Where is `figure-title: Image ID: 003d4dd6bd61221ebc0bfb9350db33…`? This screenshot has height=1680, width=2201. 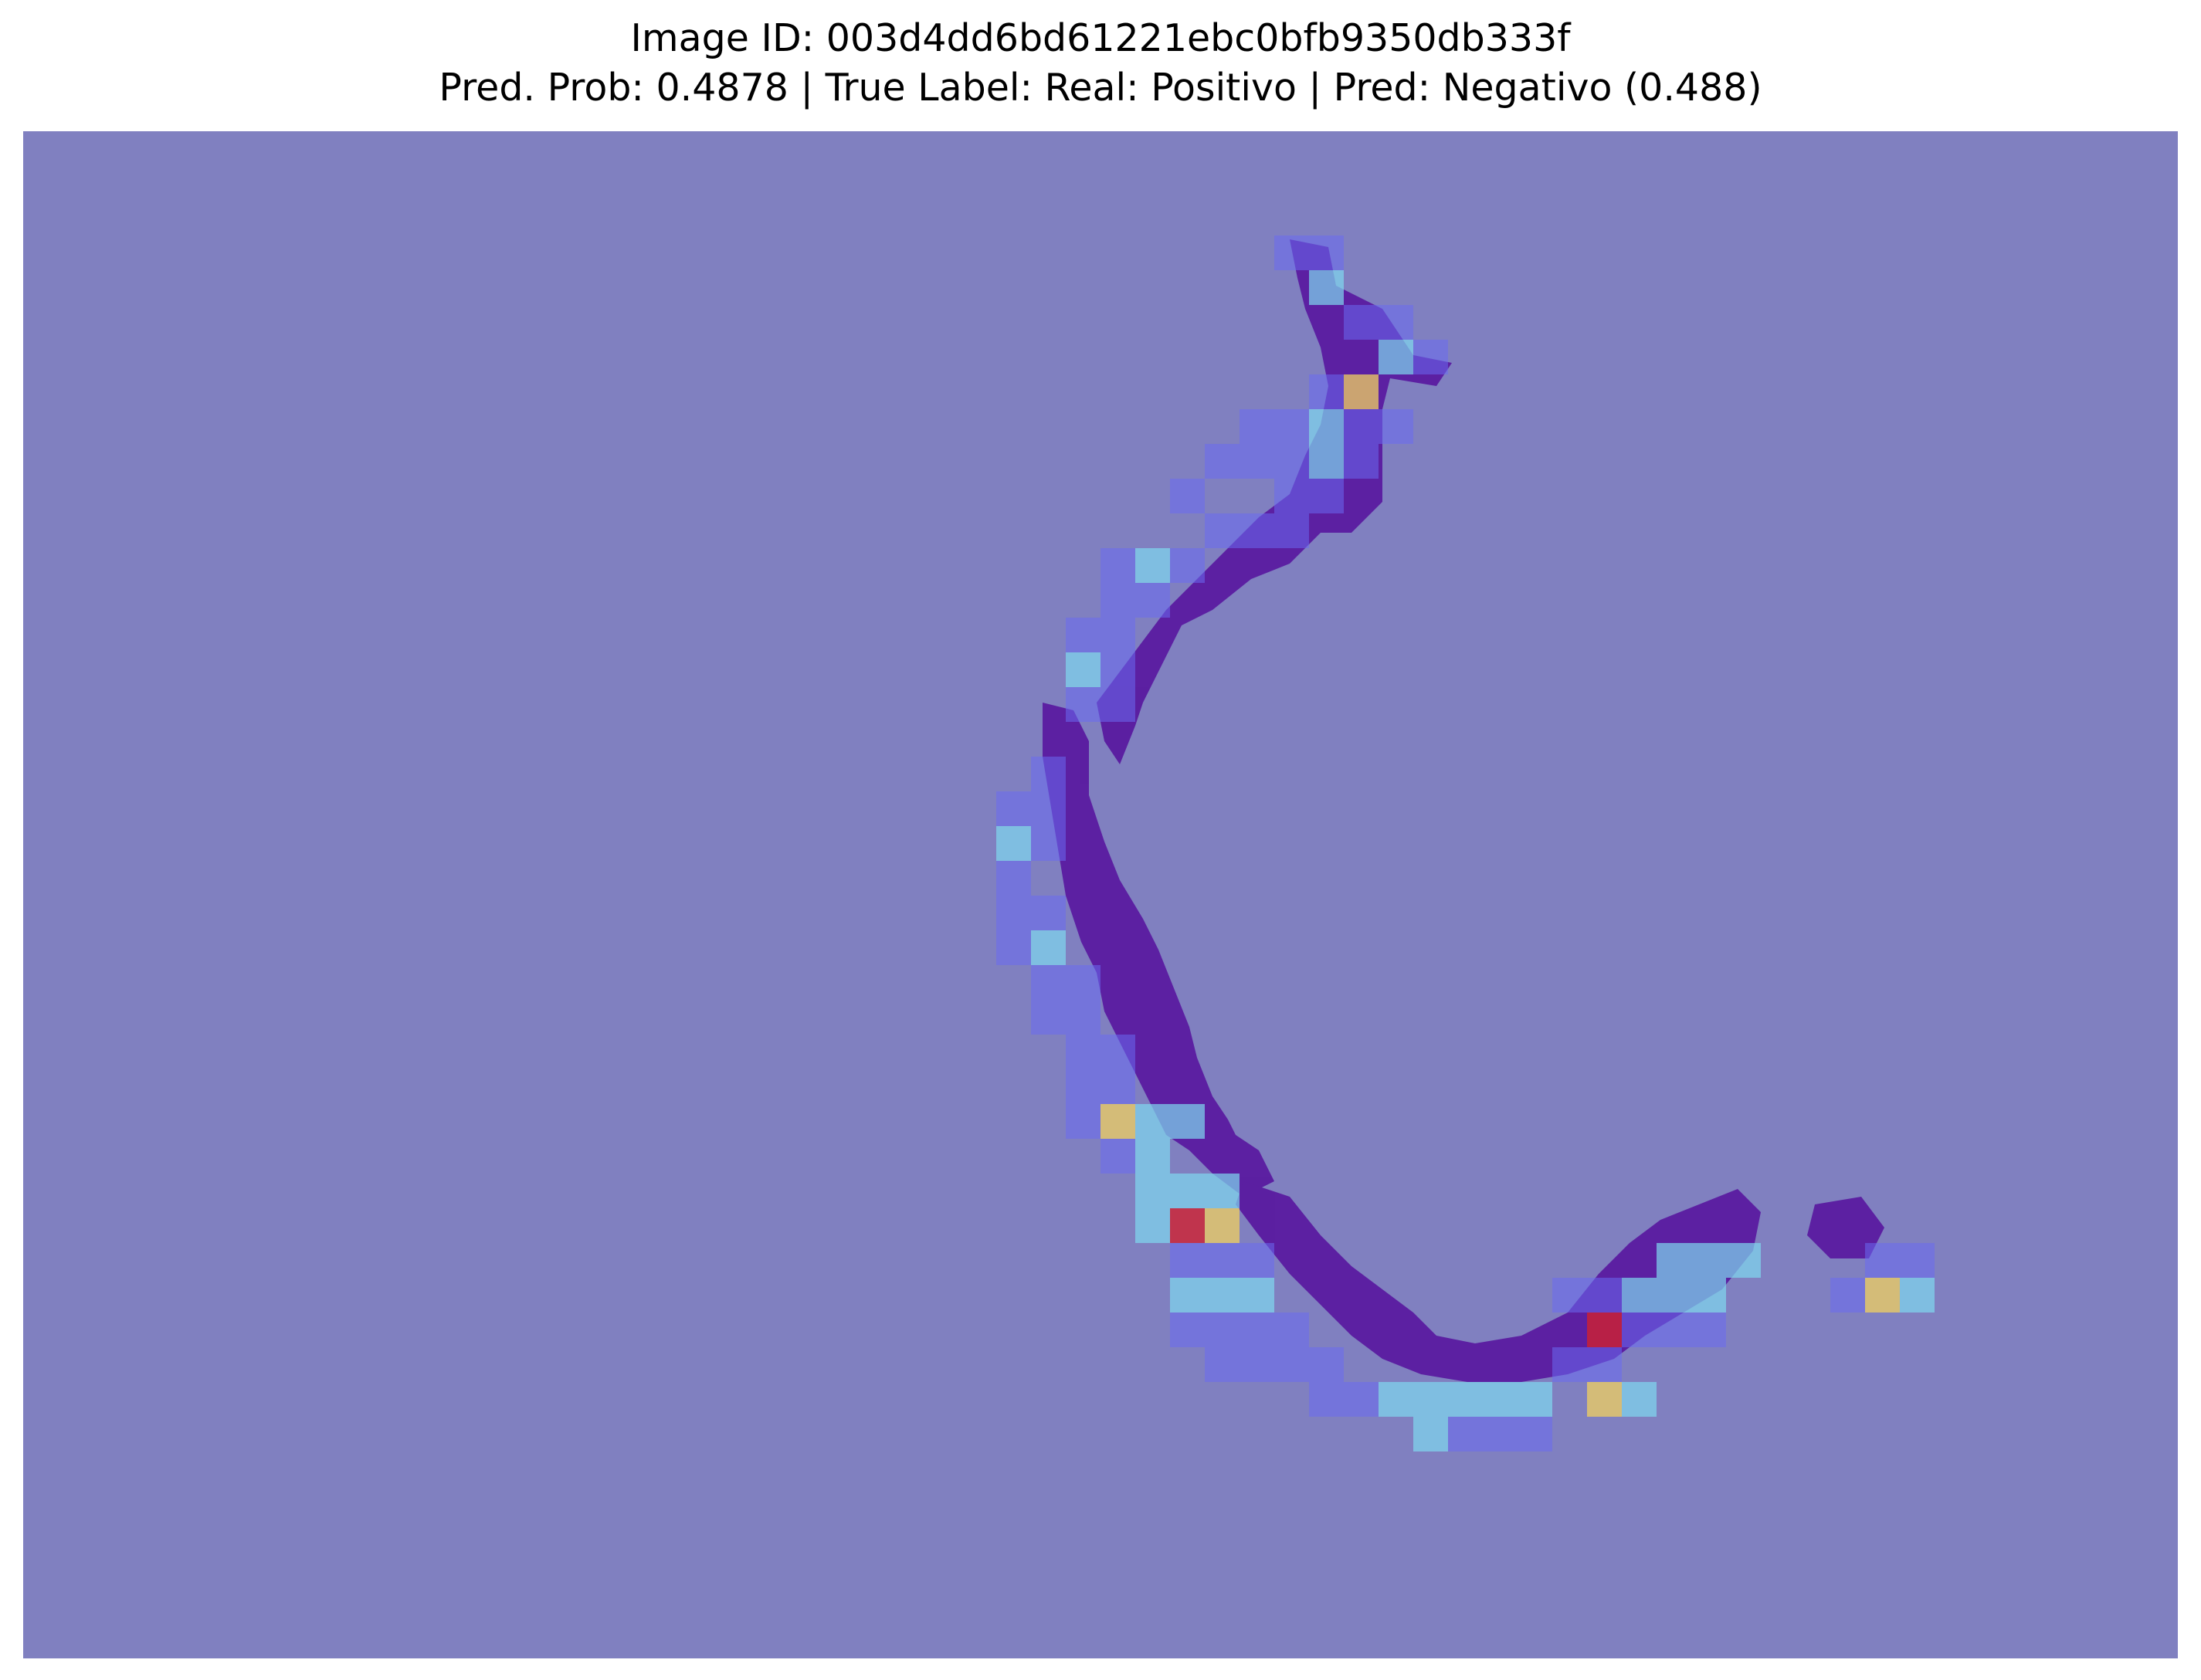
figure-title: Image ID: 003d4dd6bd61221ebc0bfb9350db33… is located at coordinates (1100, 64).